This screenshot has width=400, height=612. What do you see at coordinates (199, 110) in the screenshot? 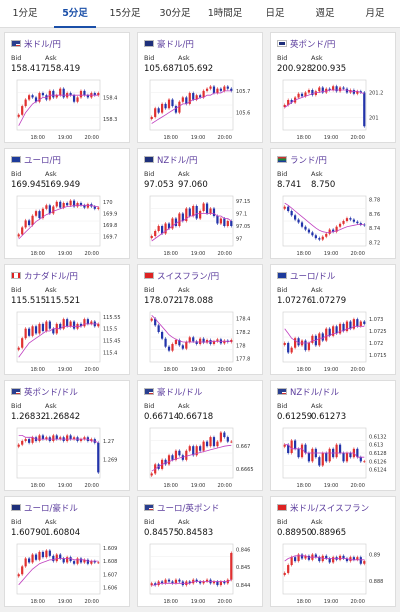
I see `price-chart: 105.7 105.6 18:00 19:00 20:00` at bounding box center [199, 110].